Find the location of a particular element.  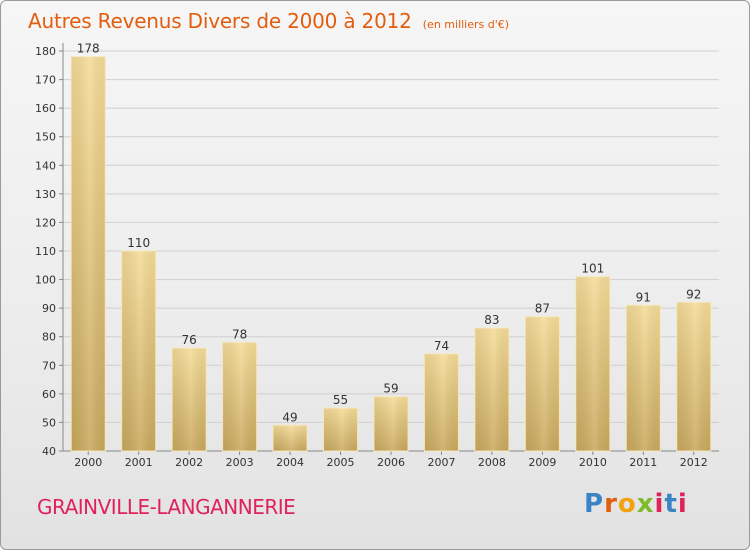

y-tick-label: 160 is located at coordinates (45, 108).